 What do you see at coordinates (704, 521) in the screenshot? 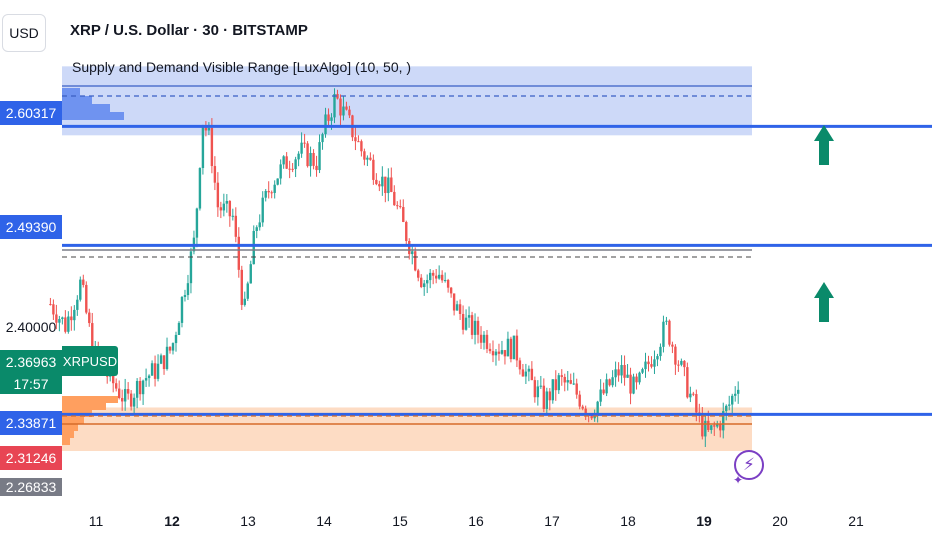
I see `time-tick-19: 19` at bounding box center [704, 521].